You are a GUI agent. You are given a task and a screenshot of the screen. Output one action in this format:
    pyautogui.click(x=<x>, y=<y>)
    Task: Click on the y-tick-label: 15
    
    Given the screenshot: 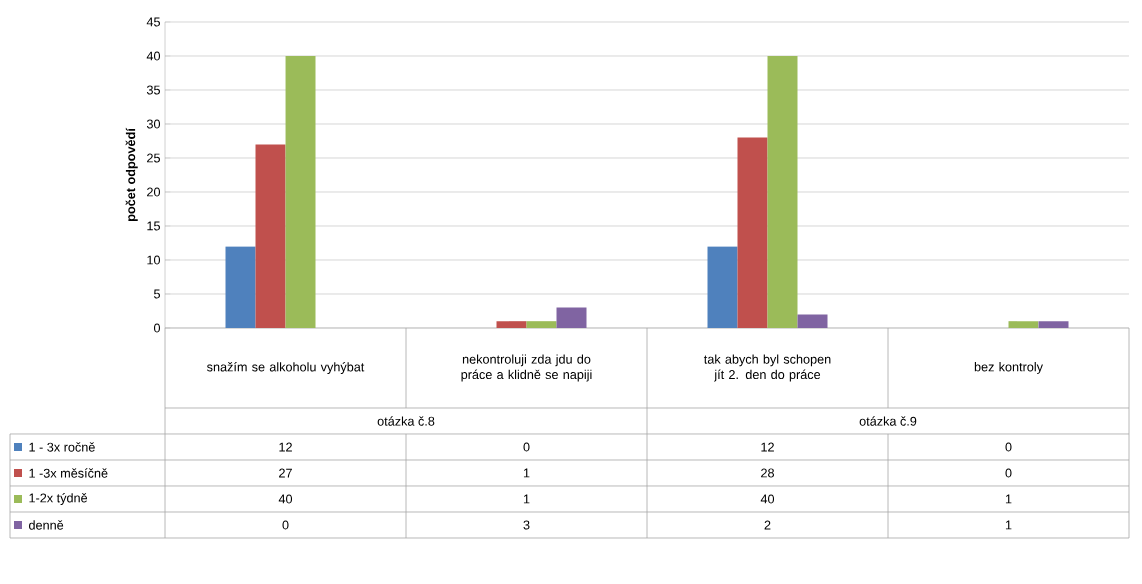 What is the action you would take?
    pyautogui.click(x=153, y=226)
    